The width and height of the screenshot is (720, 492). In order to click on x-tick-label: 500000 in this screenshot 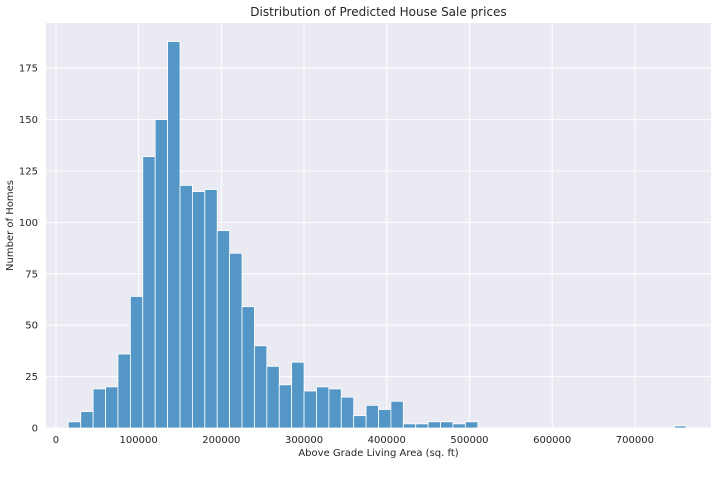, I will do `click(469, 440)`.